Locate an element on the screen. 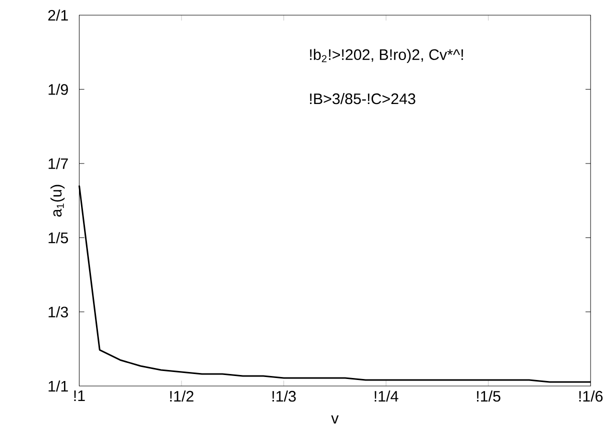 Image resolution: width=605 pixels, height=438 pixels. x-tick-label: !1/4 is located at coordinates (386, 396).